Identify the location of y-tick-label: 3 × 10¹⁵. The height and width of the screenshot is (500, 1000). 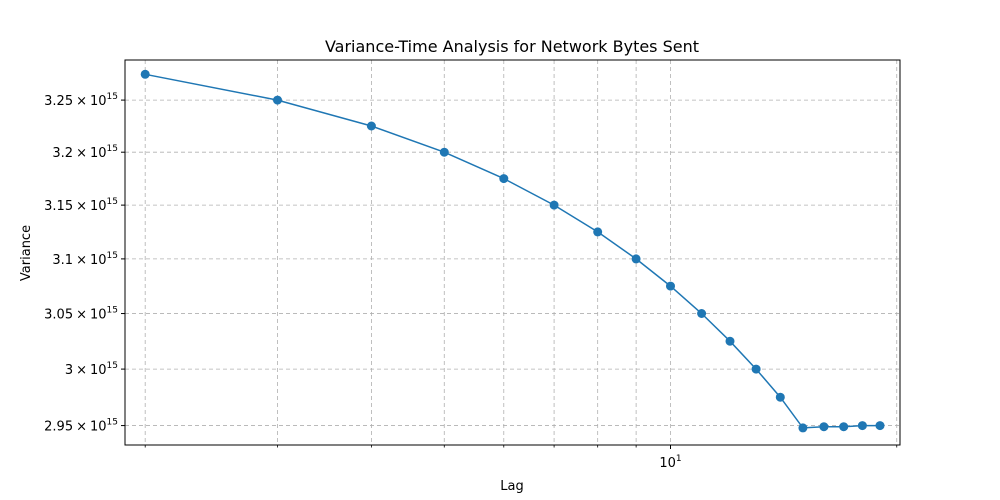
(91, 369).